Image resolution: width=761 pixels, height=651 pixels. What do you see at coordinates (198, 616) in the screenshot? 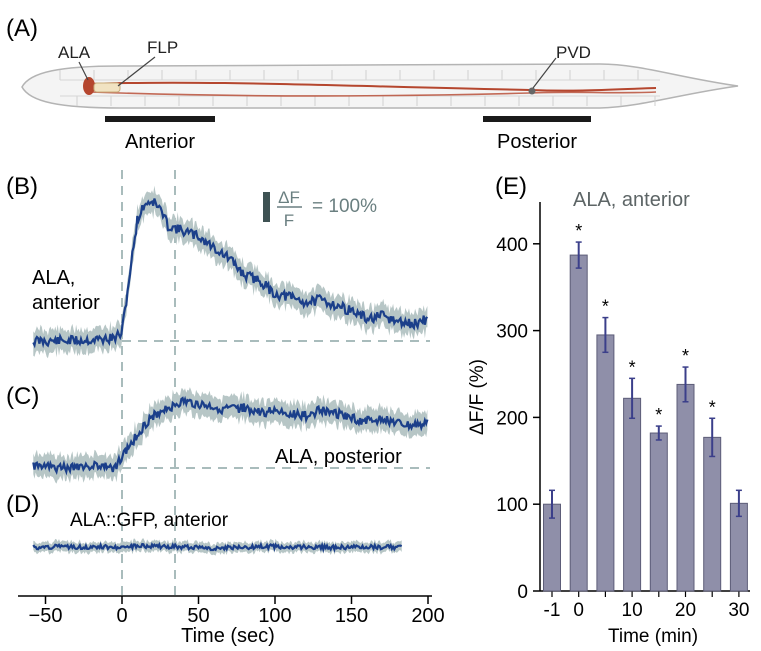
I see `trace-x-tick-label: 50` at bounding box center [198, 616].